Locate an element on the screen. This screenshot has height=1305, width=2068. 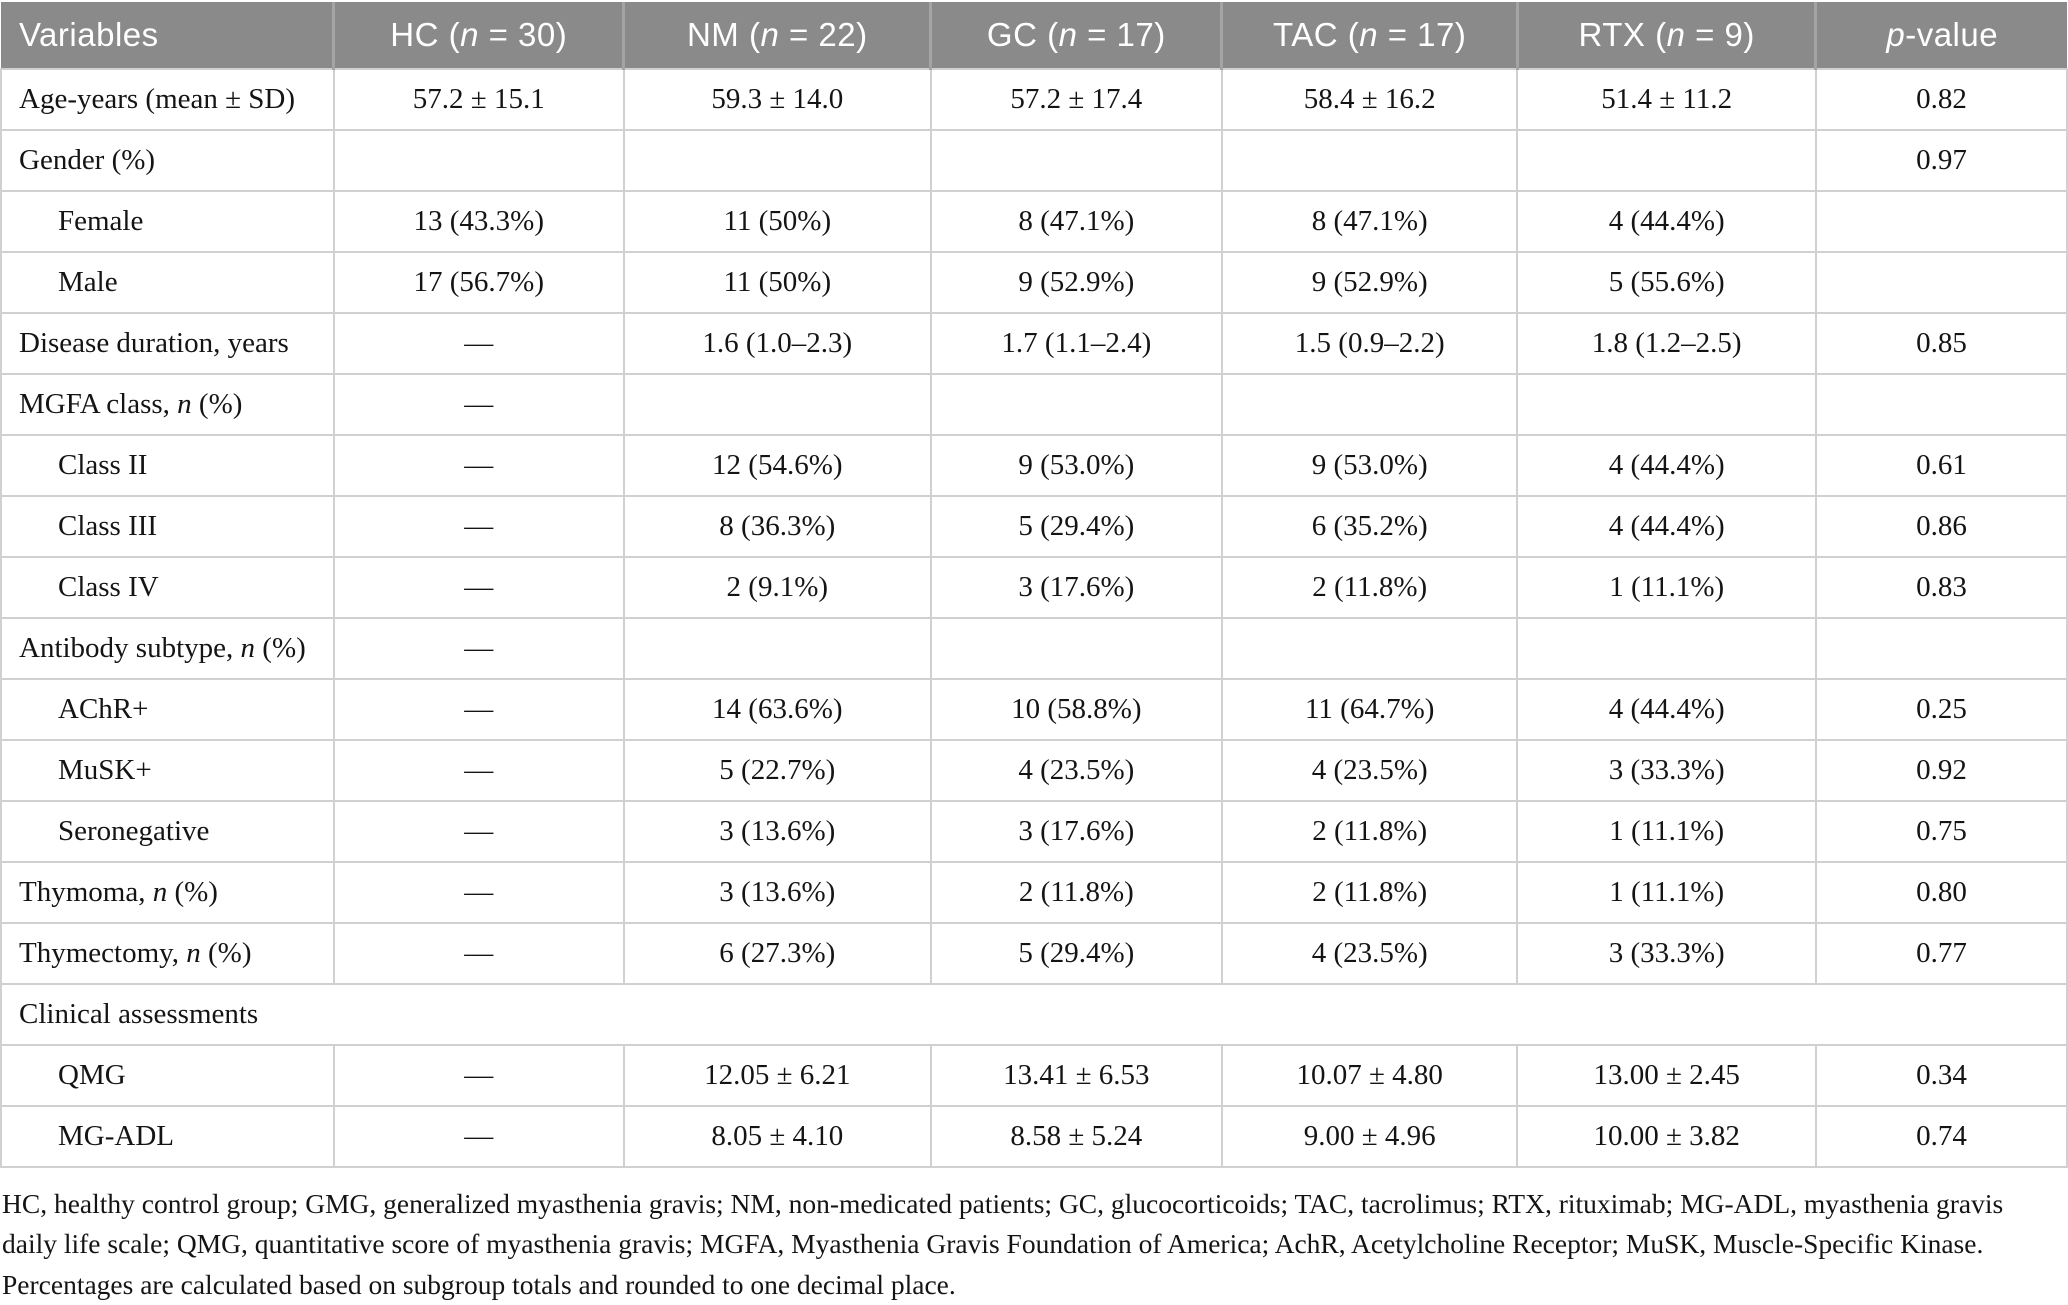
table-cell: 0.85 is located at coordinates (1941, 343).